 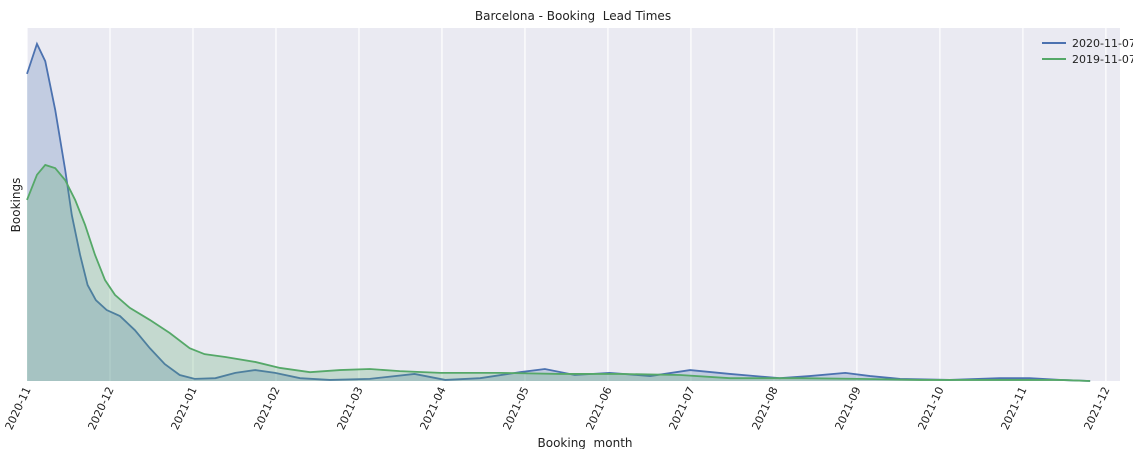 I want to click on x-tick-label: 2021-04, so click(x=432, y=408).